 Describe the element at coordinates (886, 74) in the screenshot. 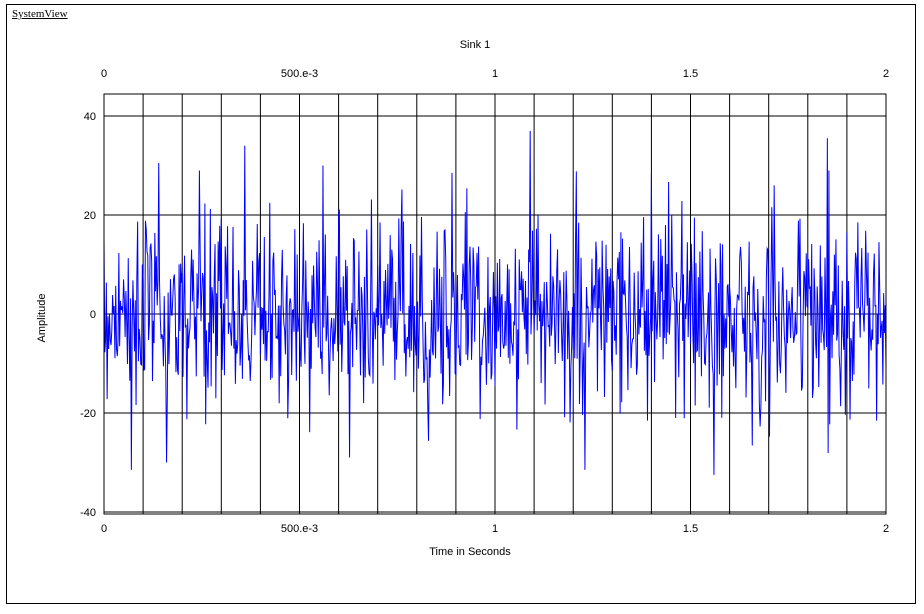

I see `top-tick-label: 2` at that location.